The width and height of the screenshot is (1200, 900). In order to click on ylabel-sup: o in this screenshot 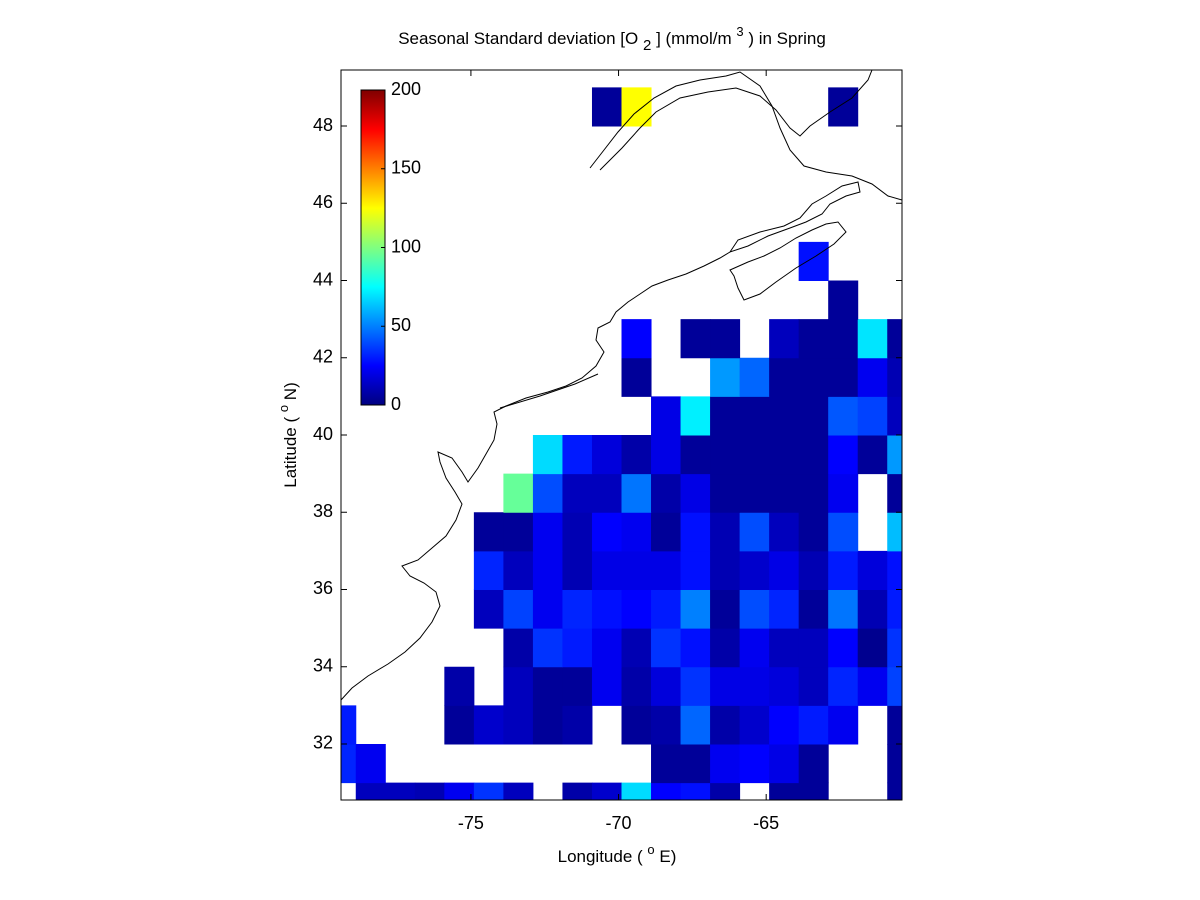, I will do `click(283, 408)`.